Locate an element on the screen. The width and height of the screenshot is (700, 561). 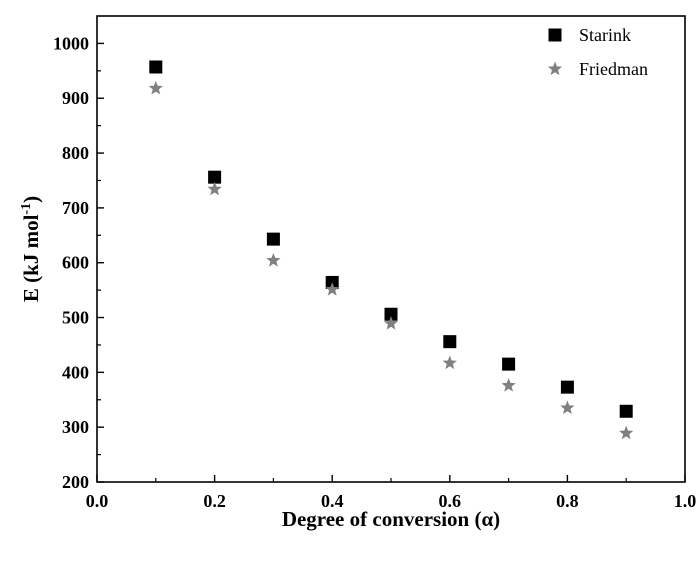
legend-label-starink: Starink is located at coordinates (605, 35).